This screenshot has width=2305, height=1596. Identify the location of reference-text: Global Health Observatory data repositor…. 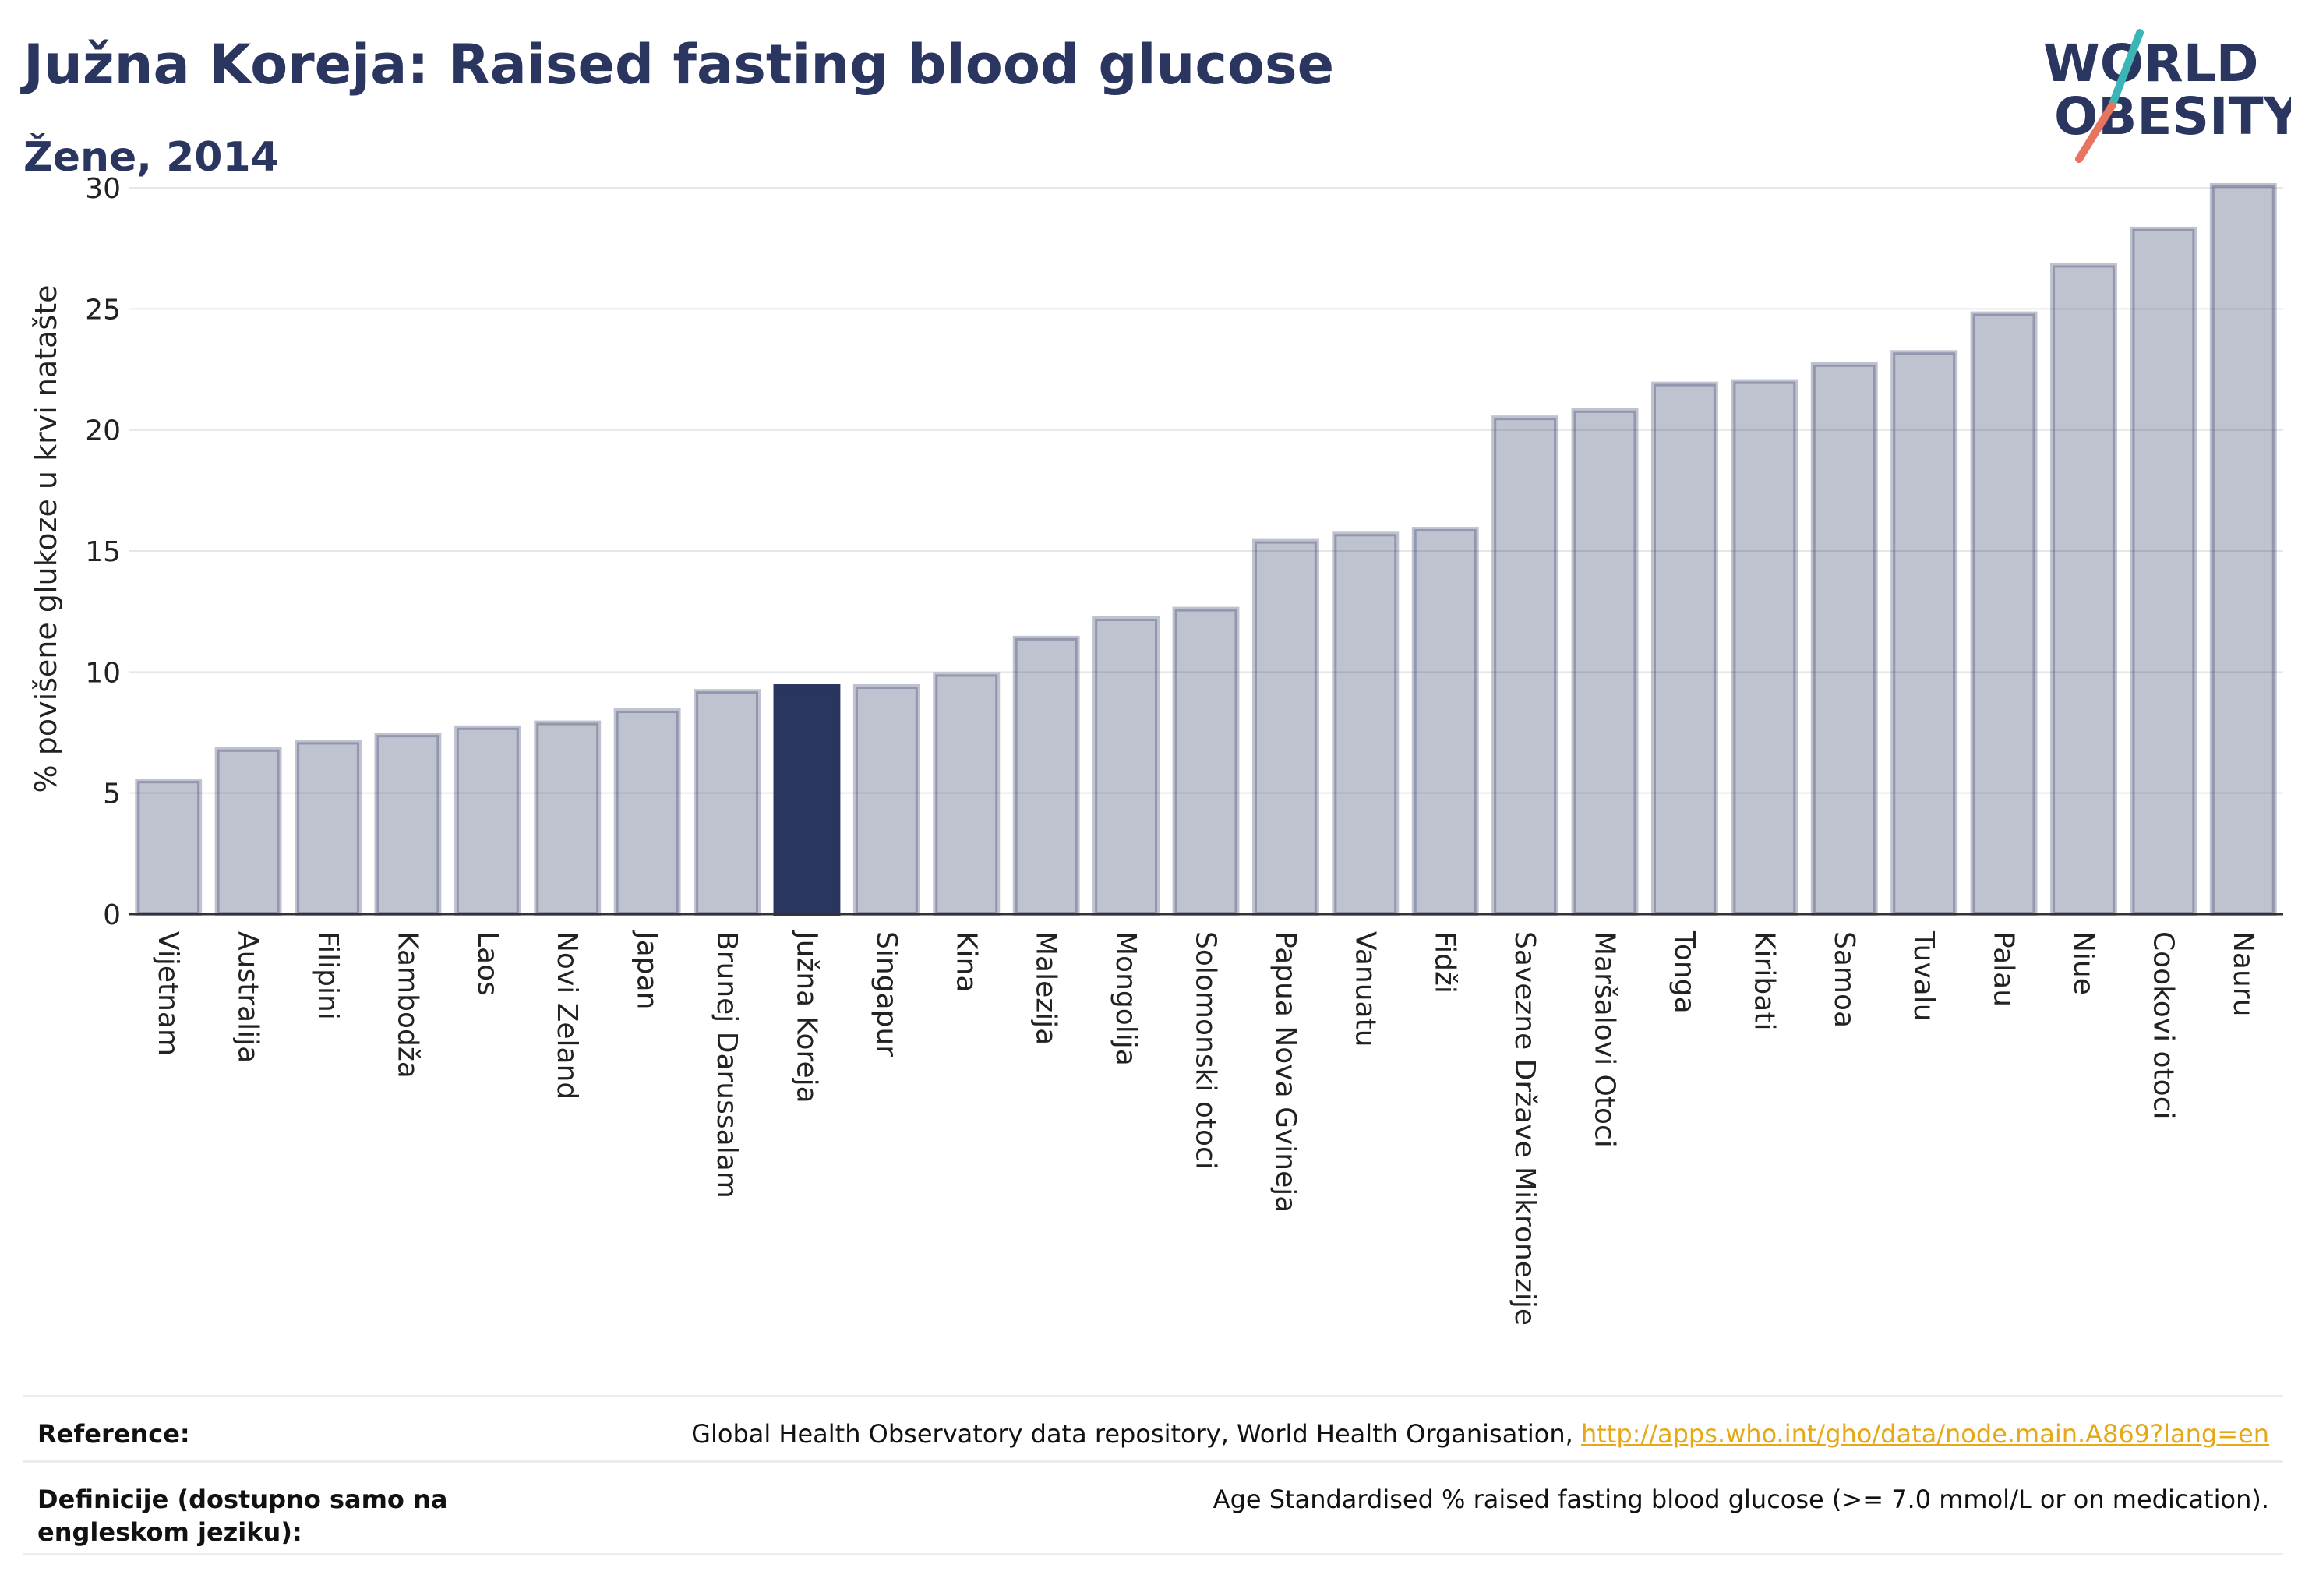
(1136, 1434).